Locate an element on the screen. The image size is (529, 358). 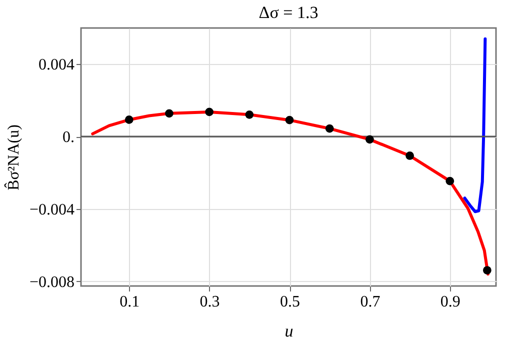
x-axis-title: u is located at coordinates (289, 331).